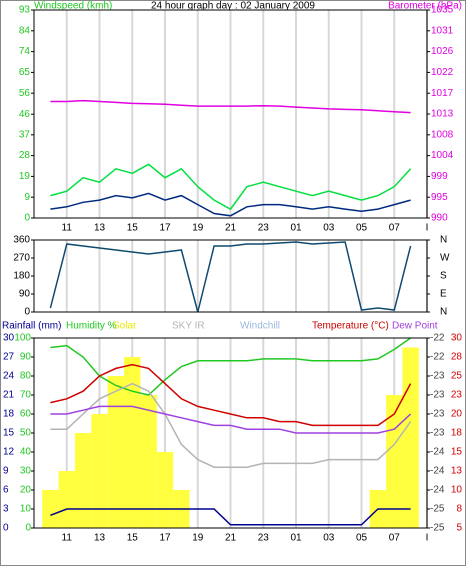 The width and height of the screenshot is (466, 571). What do you see at coordinates (6, 509) in the screenshot?
I see `tick-label: 3` at bounding box center [6, 509].